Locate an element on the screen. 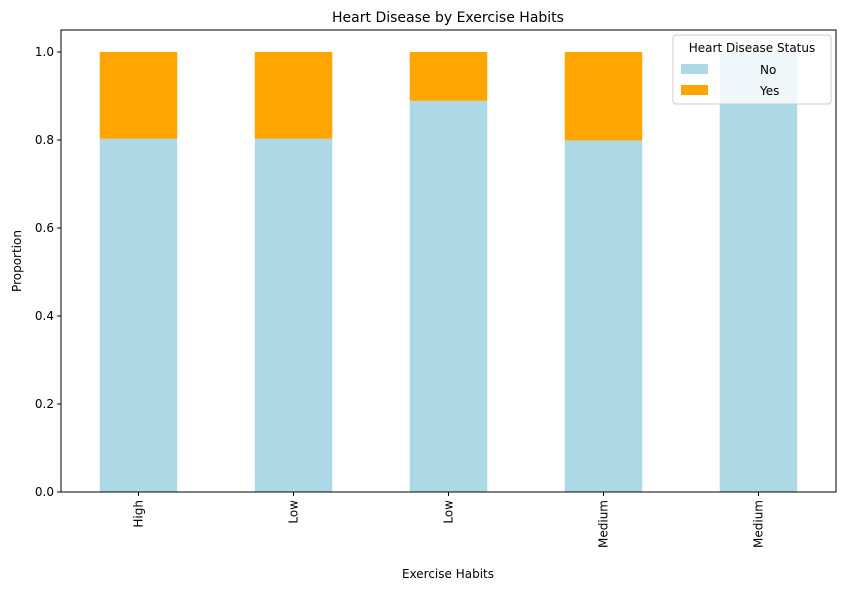 Image resolution: width=846 pixels, height=591 pixels. x-tick-label: High is located at coordinates (139, 514).